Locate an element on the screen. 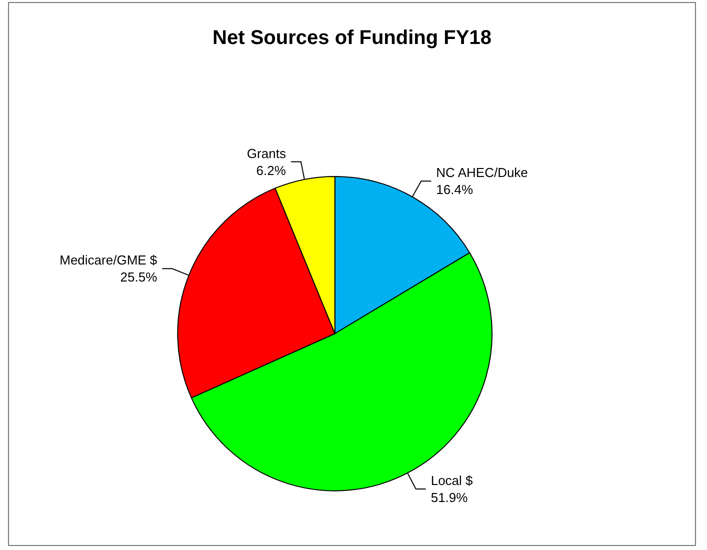 Image resolution: width=707 pixels, height=550 pixels. data-label: 16.4% is located at coordinates (455, 190).